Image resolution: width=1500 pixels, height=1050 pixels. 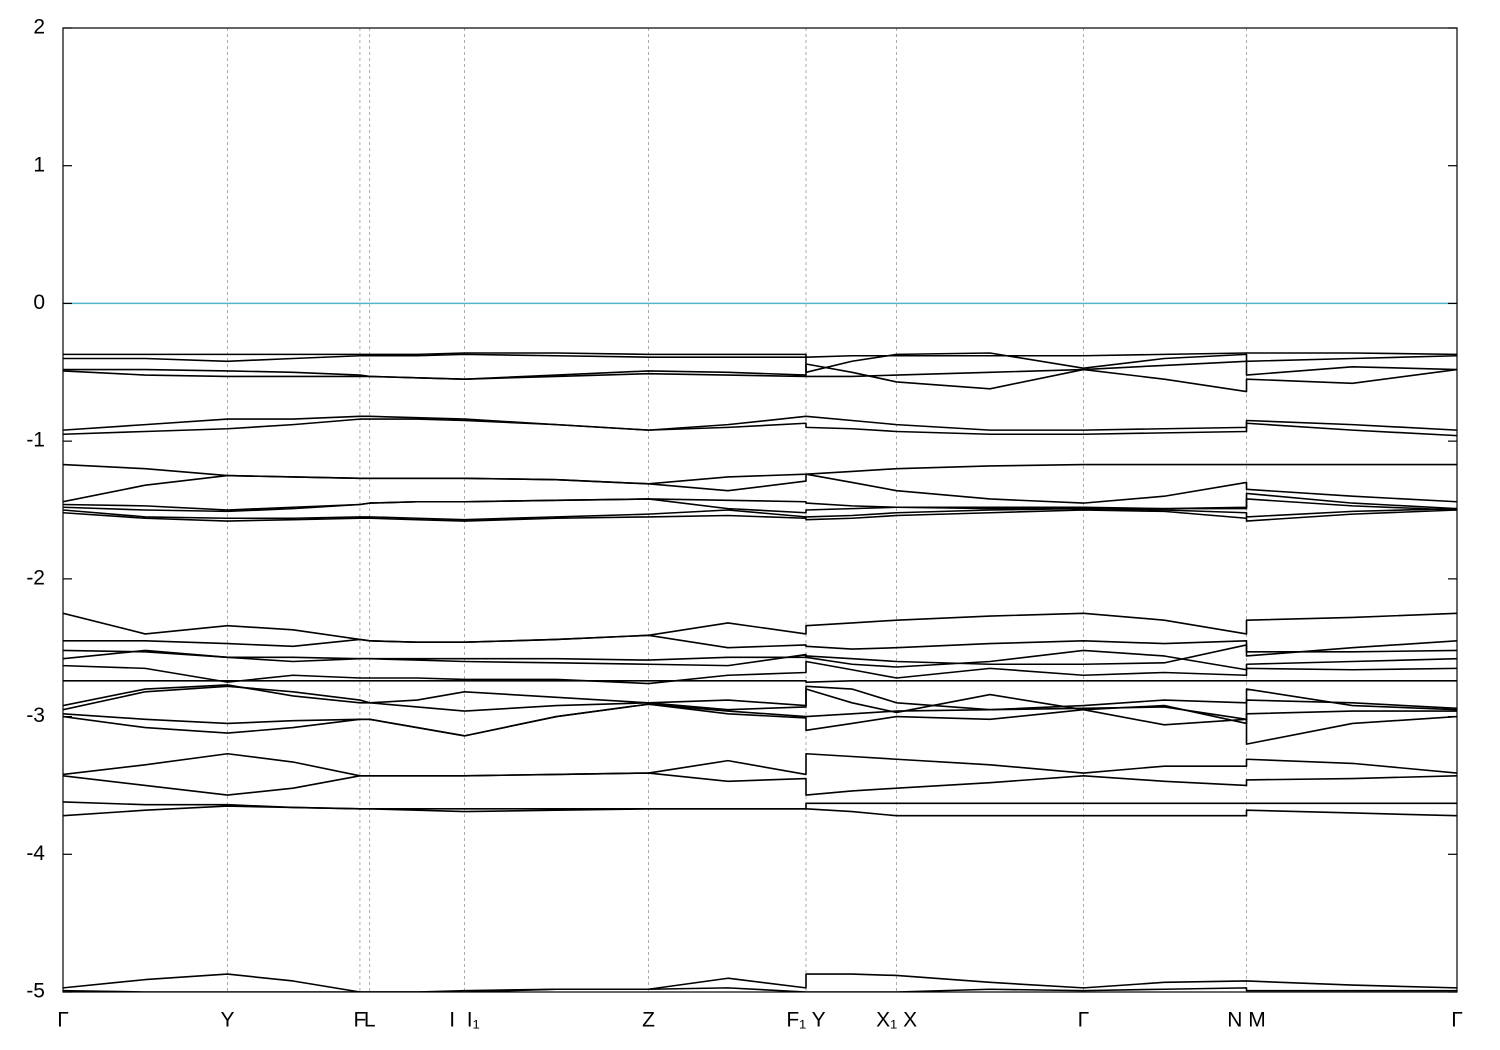 I want to click on y-tick-label: 2, so click(x=39, y=27).